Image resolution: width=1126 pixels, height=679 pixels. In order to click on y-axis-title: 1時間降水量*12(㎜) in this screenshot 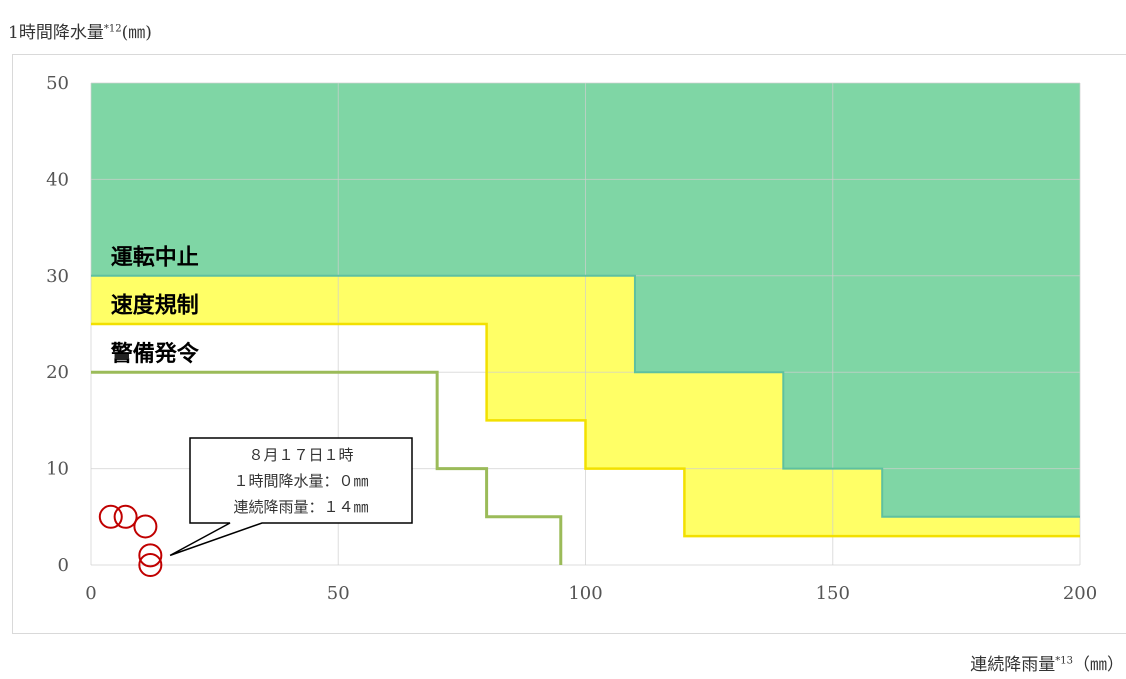, I will do `click(80, 33)`.